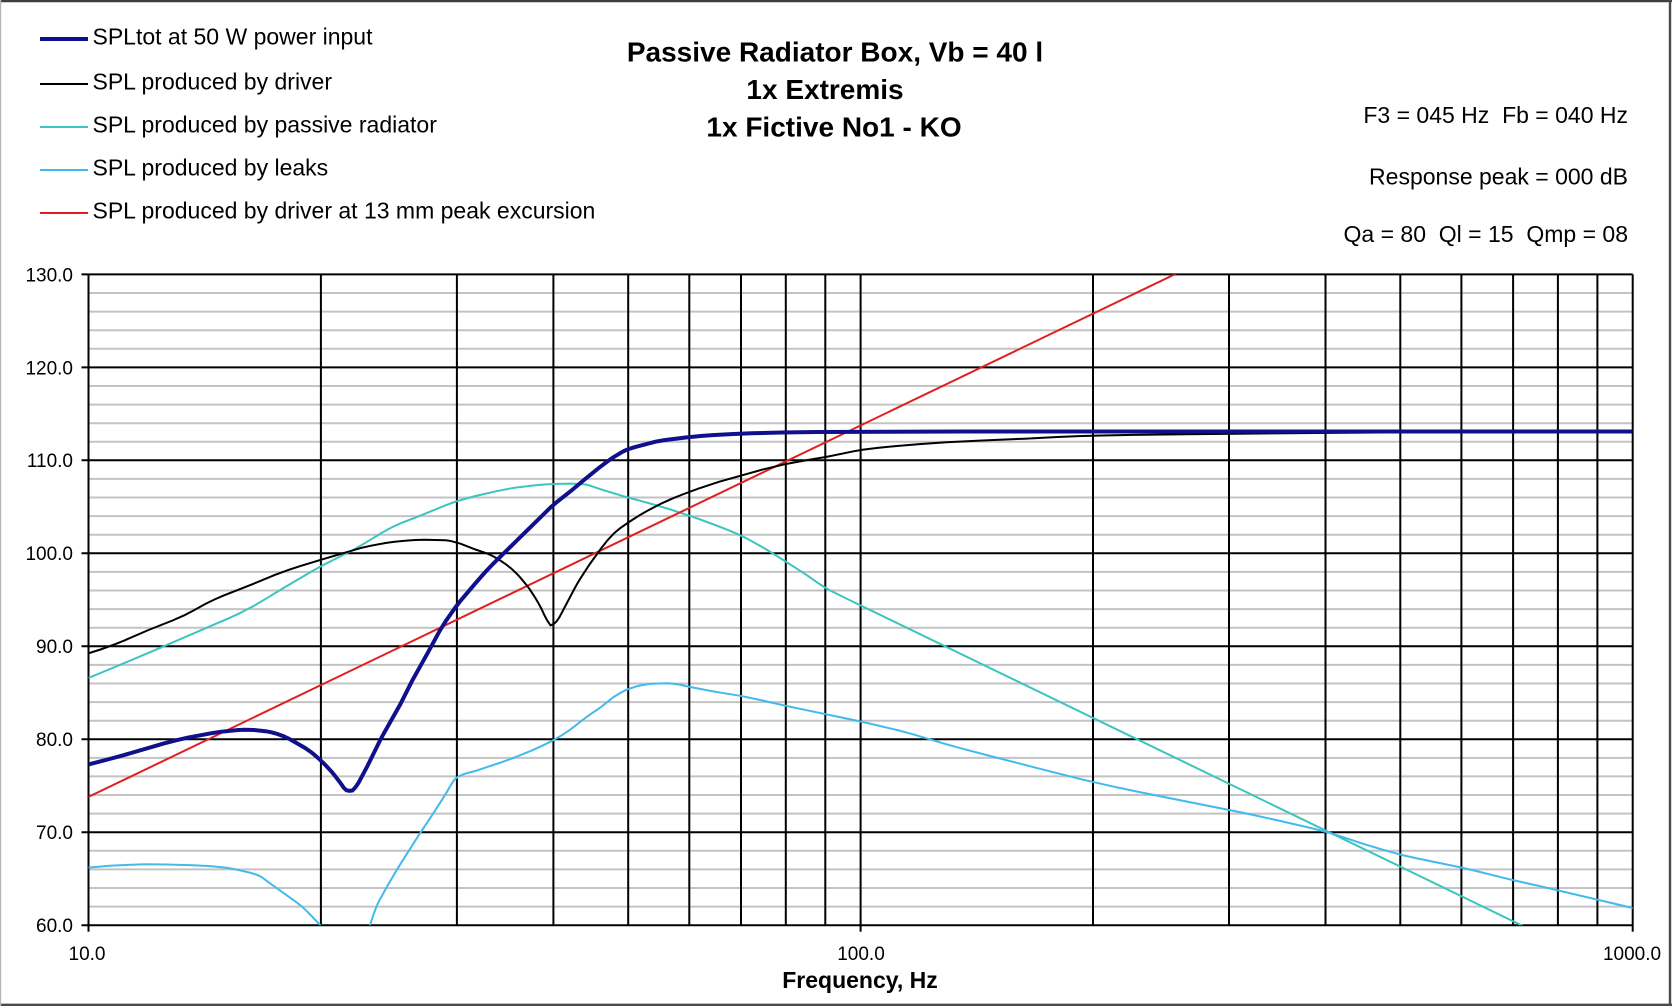 The height and width of the screenshot is (1006, 1672). I want to click on svg-text: 70.0, so click(54, 833).